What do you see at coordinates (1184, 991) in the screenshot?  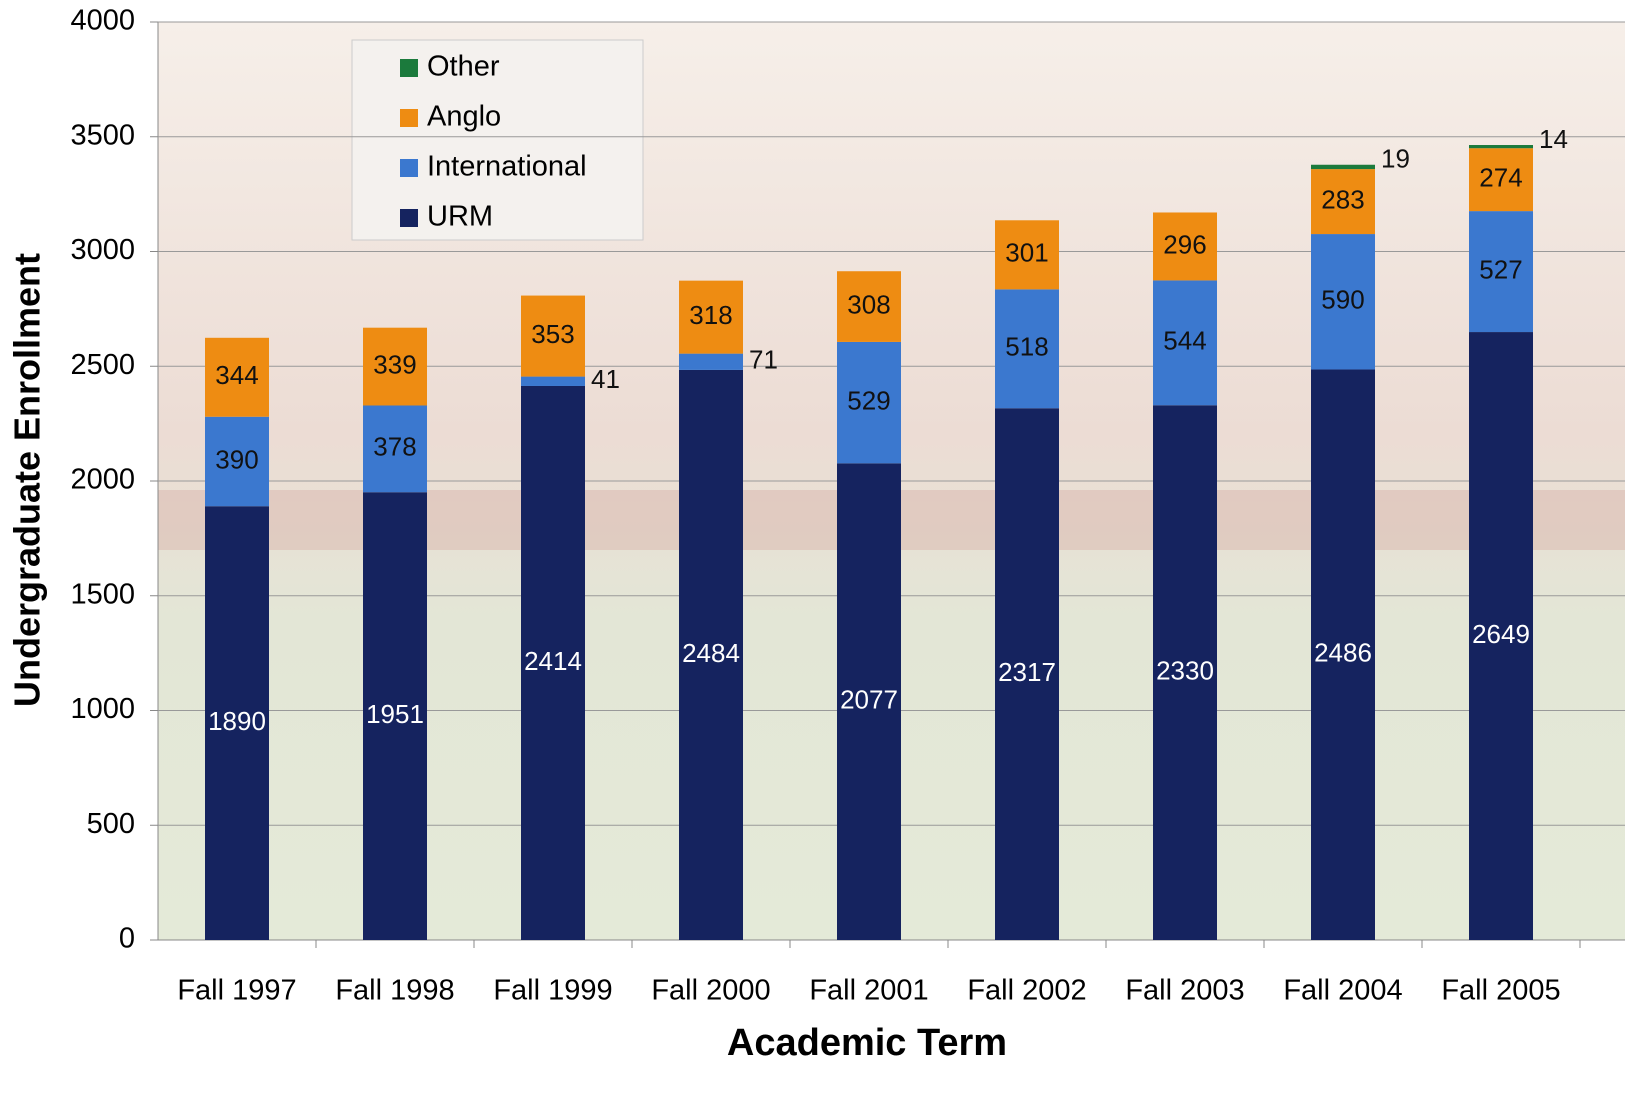 I see `x-tick-label: Fall 2003` at bounding box center [1184, 991].